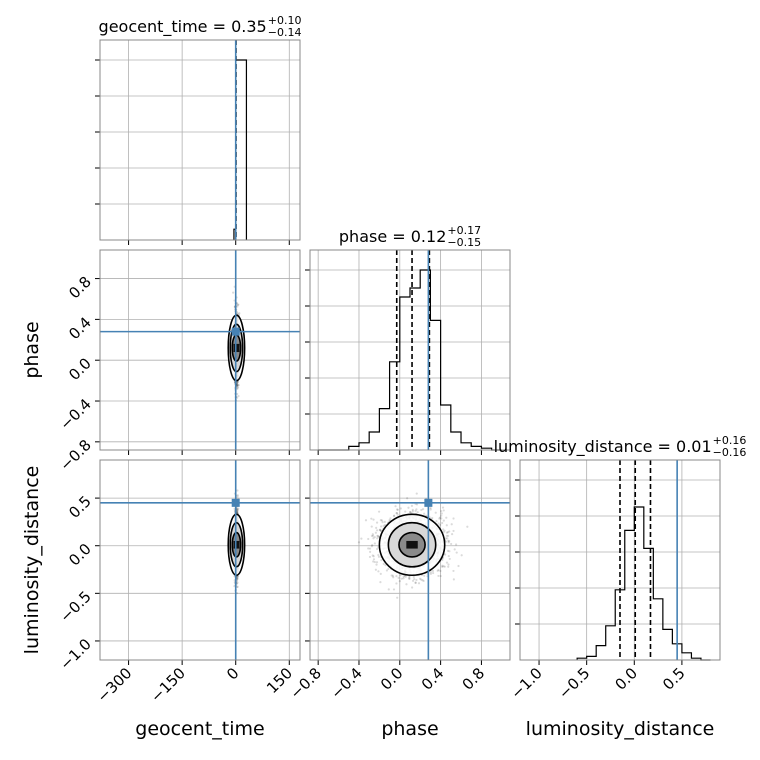  I want to click on scatter-phase_vs_geocent_time, so click(200, 350).